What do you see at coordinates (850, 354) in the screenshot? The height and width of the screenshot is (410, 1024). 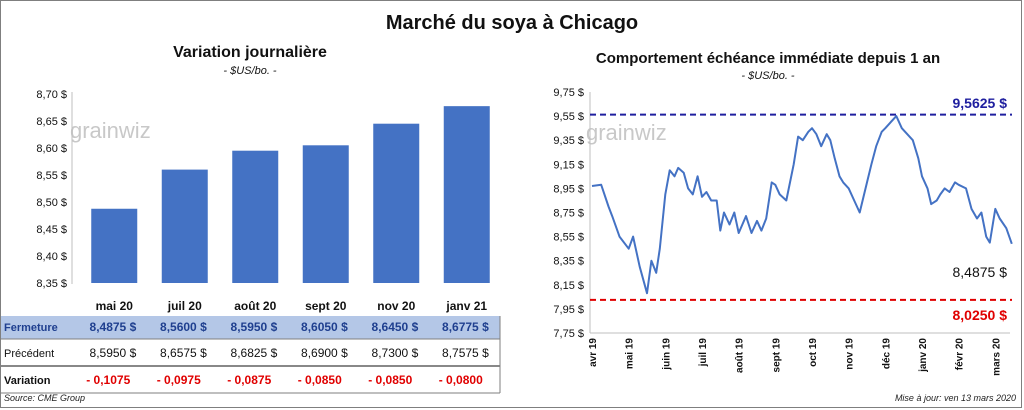 I see `right-x-tick-label: nov 19` at bounding box center [850, 354].